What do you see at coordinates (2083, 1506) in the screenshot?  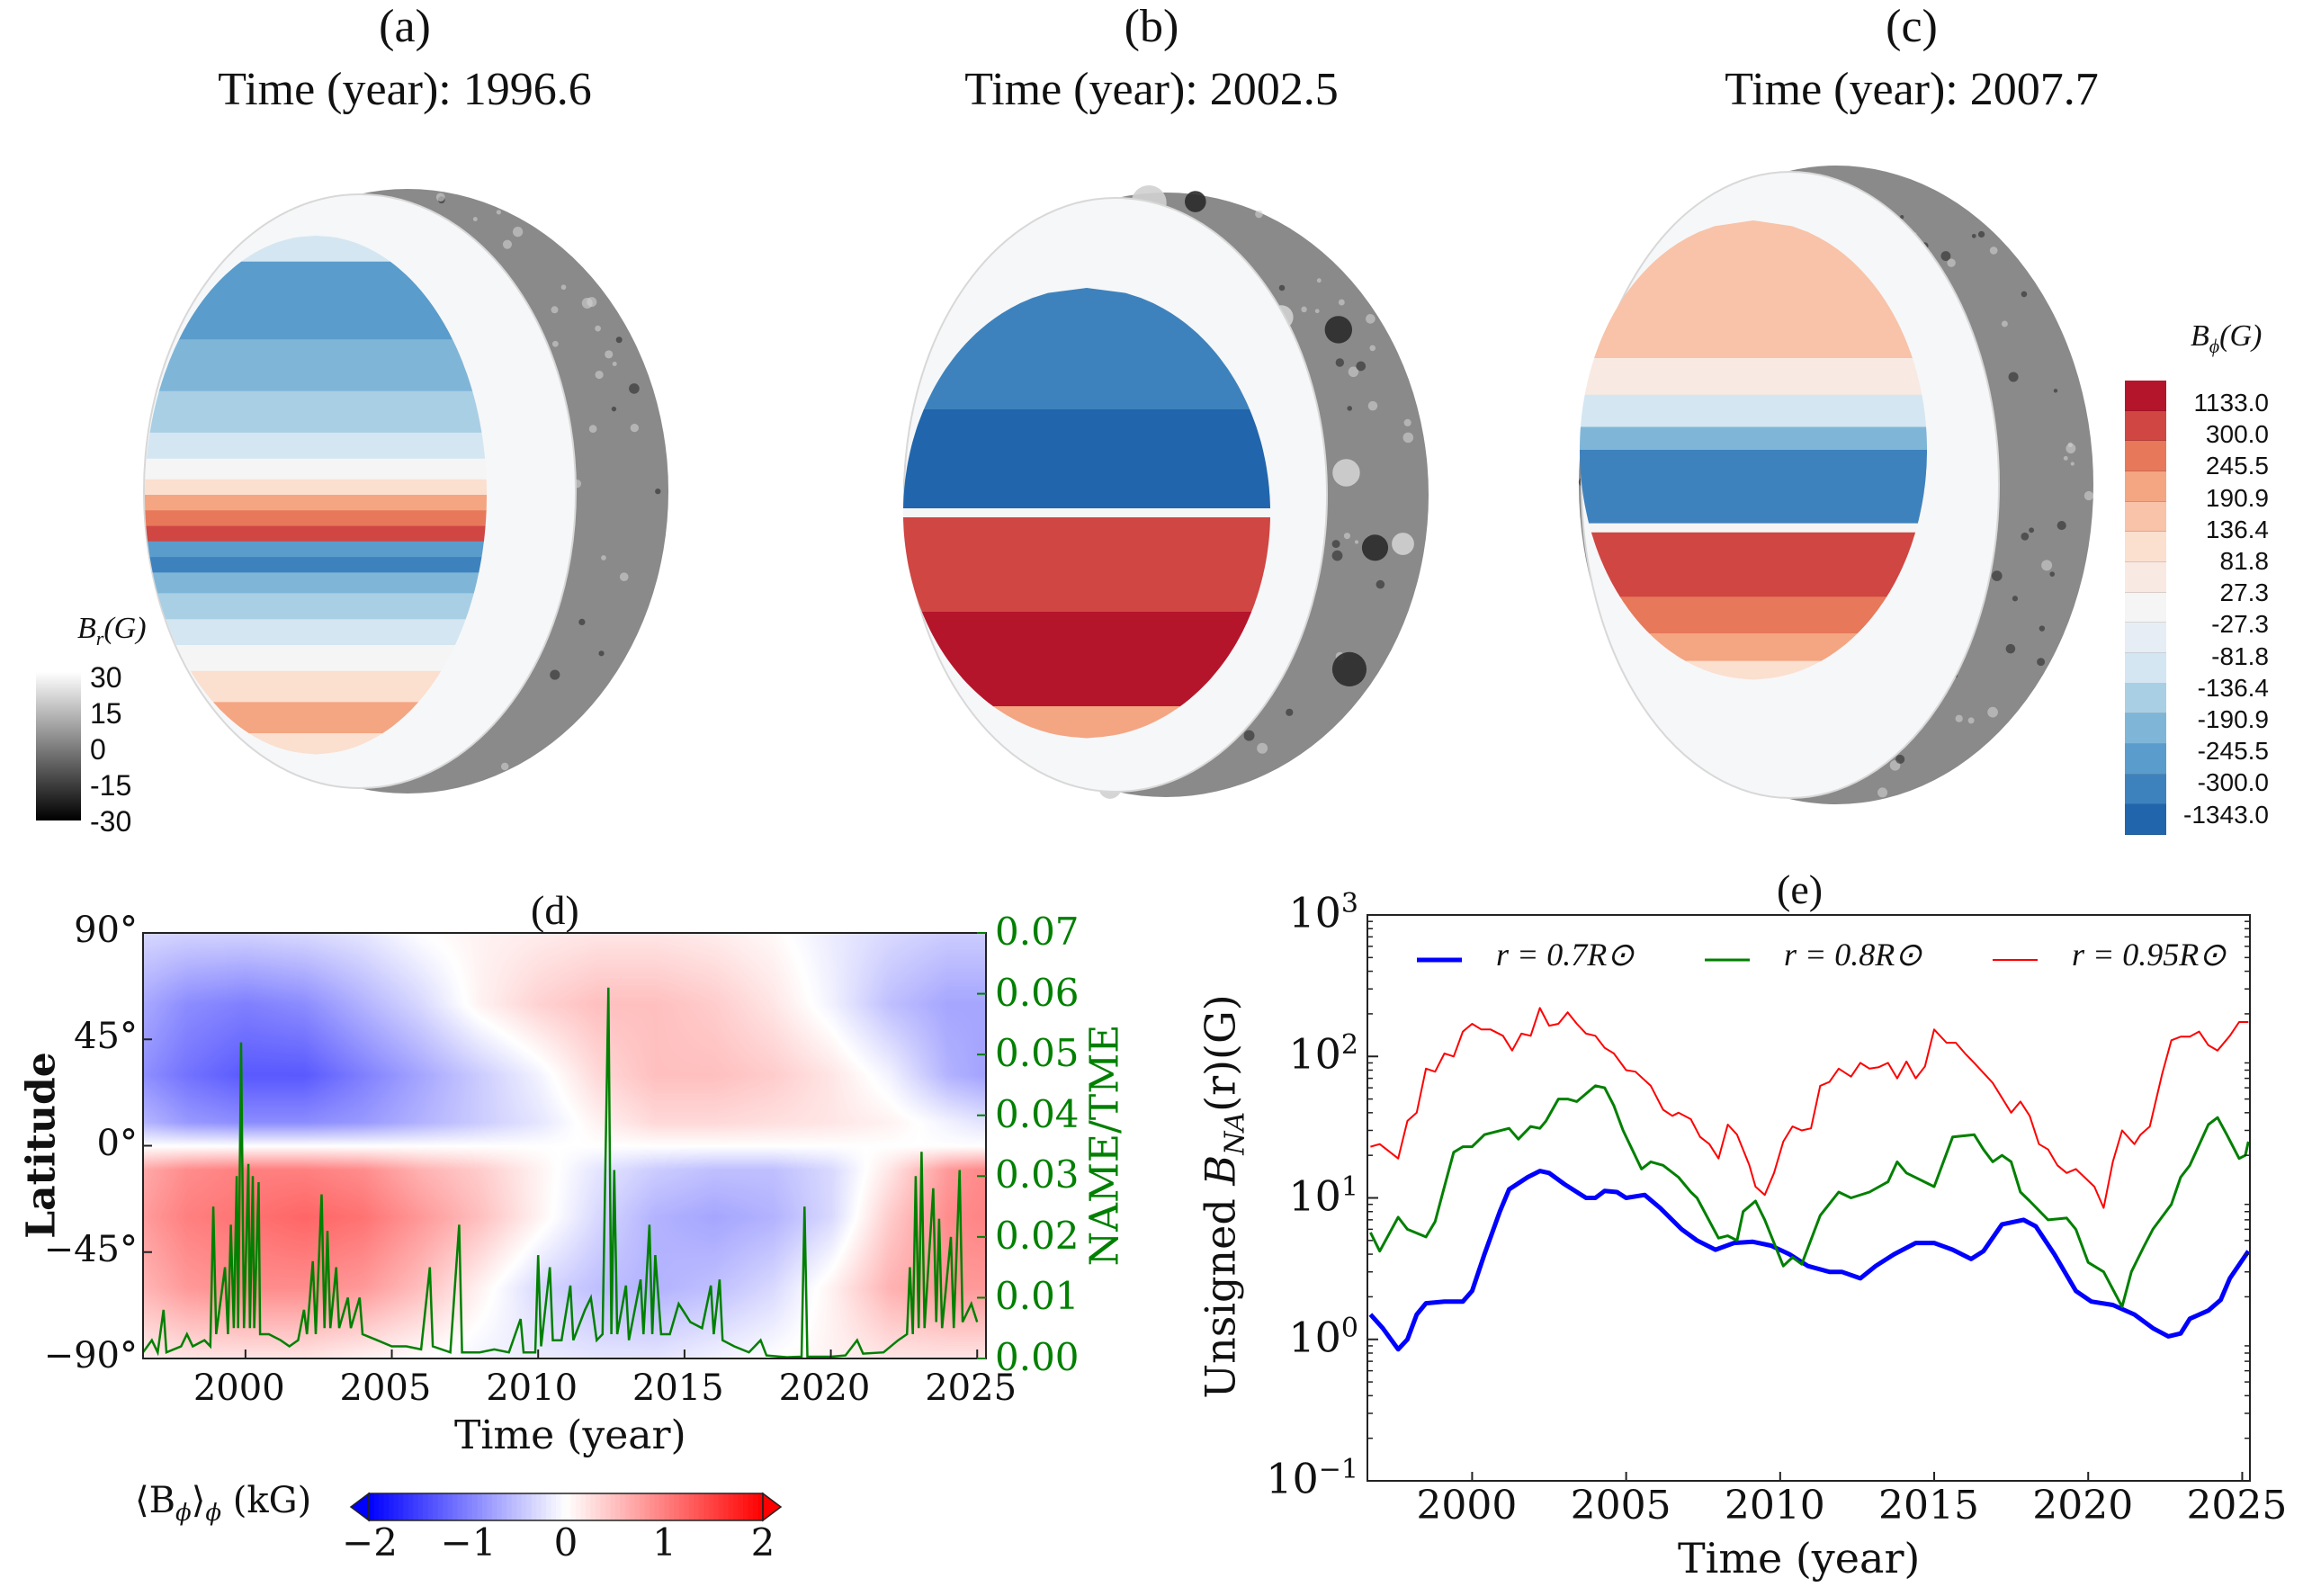 I see `x-tick-label: 2020` at bounding box center [2083, 1506].